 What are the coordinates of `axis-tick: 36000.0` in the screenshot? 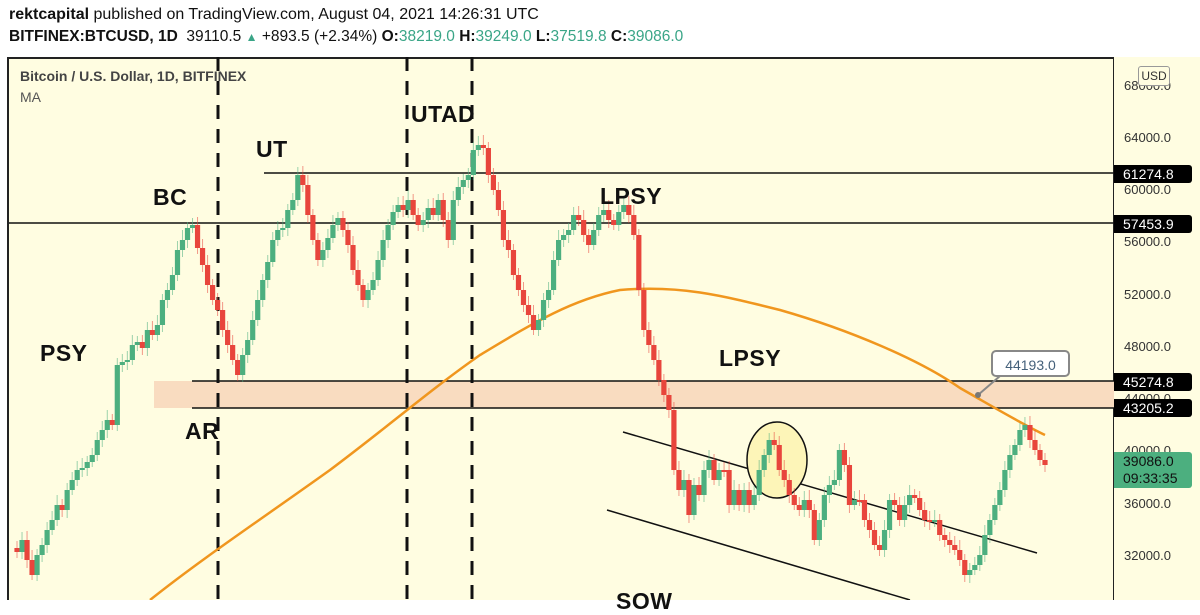 It's located at (1147, 503).